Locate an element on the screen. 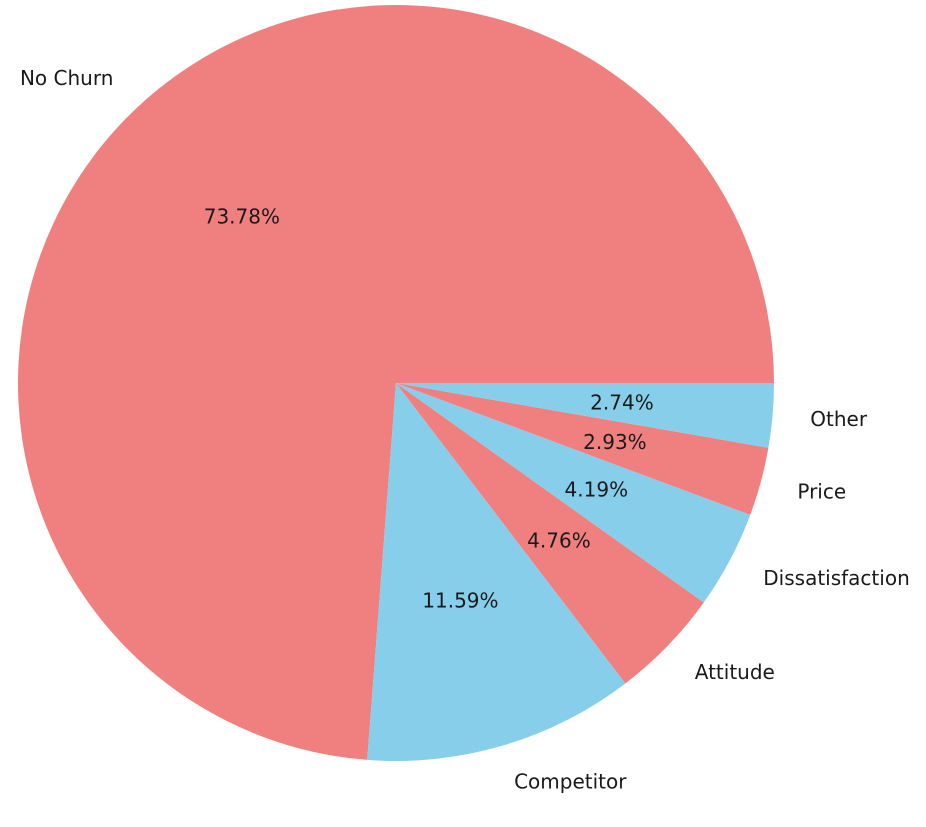  pie-slice-attitude is located at coordinates (550, 533).